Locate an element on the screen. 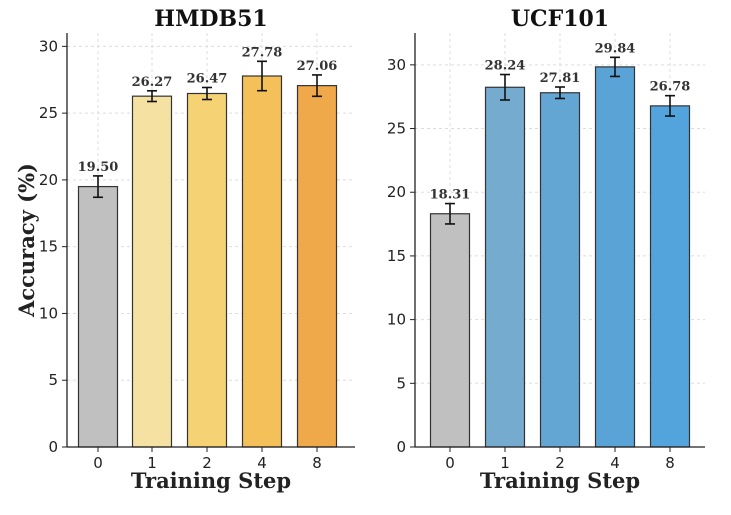  data-label: 19.50 is located at coordinates (98, 167).